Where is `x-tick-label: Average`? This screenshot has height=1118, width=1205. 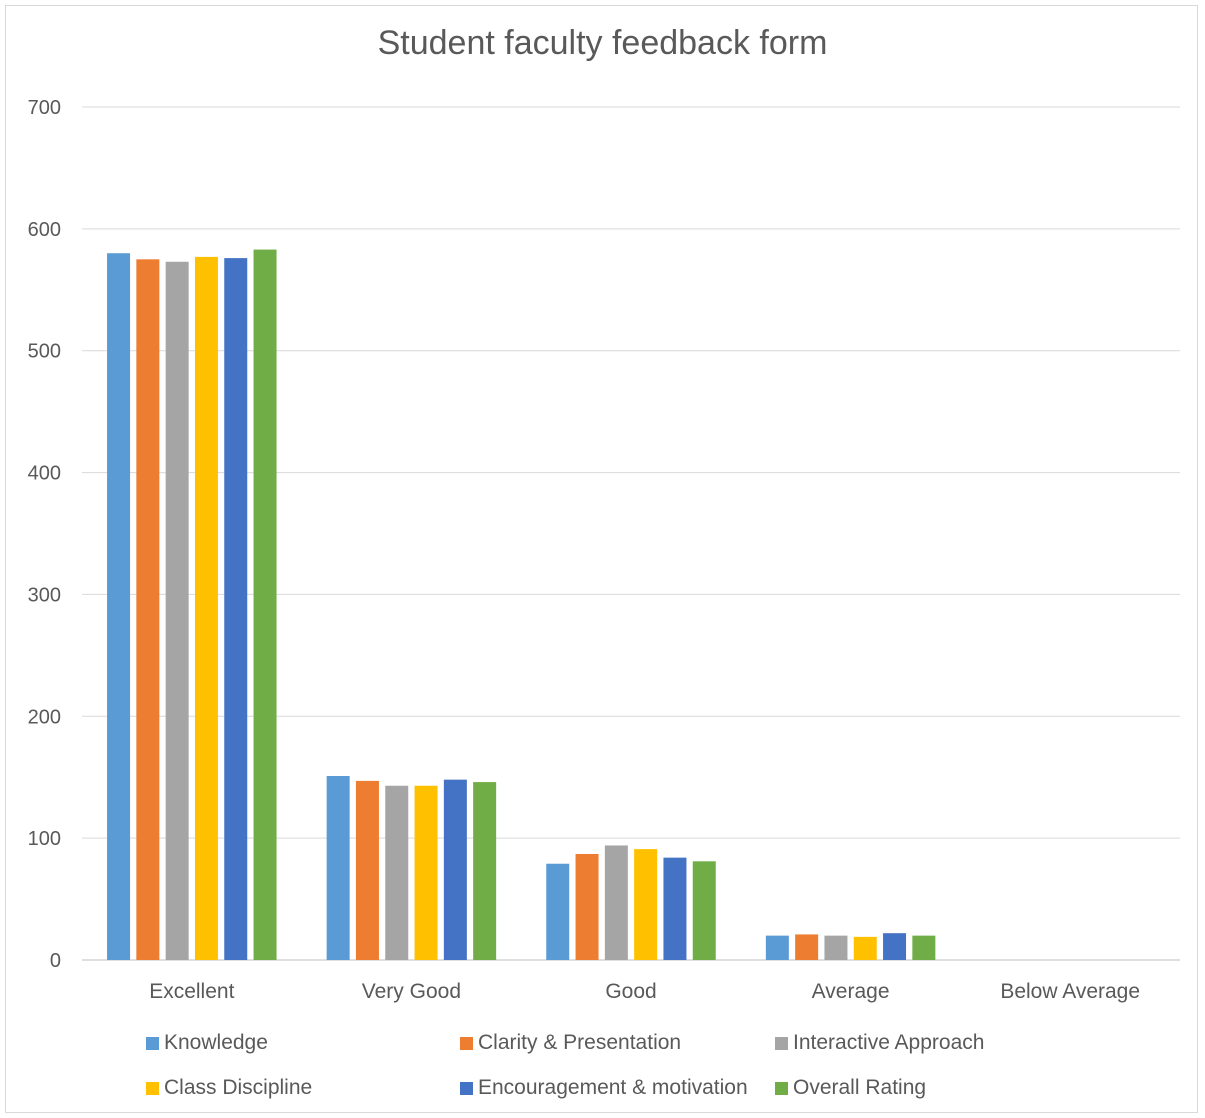
x-tick-label: Average is located at coordinates (851, 991).